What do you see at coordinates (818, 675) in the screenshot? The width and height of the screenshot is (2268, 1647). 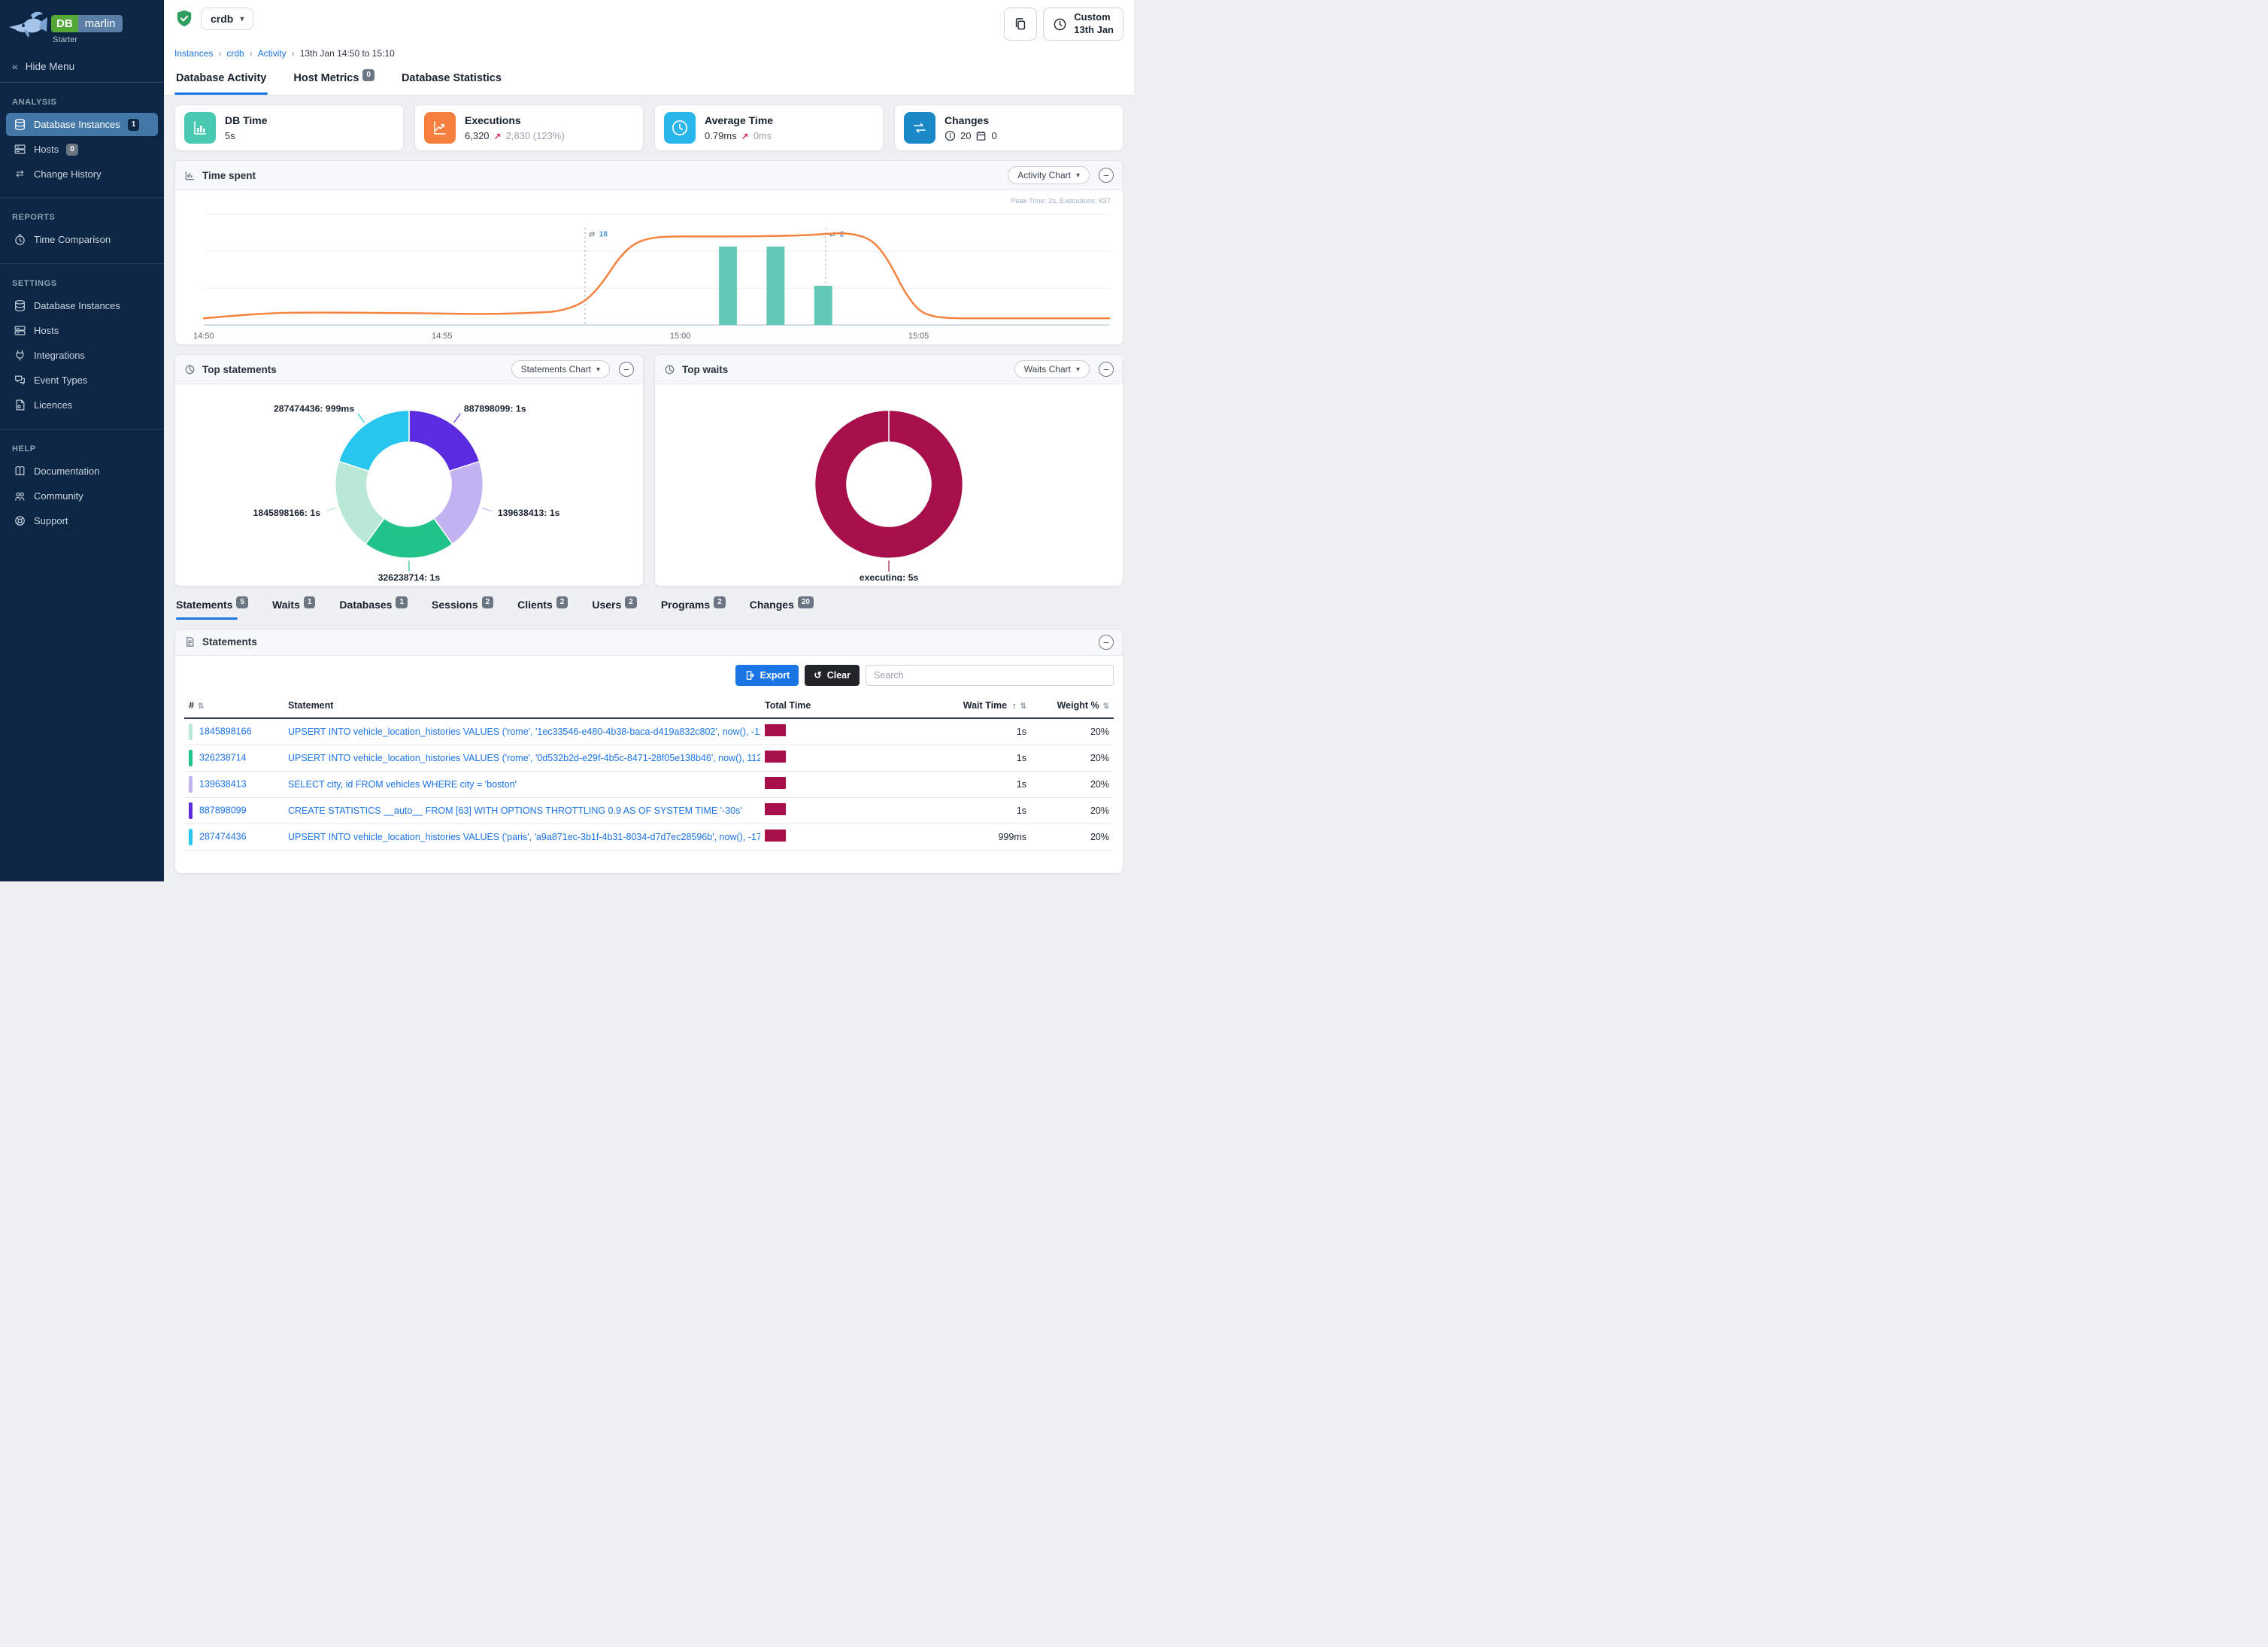 I see `clear-reset-icon: ↺` at bounding box center [818, 675].